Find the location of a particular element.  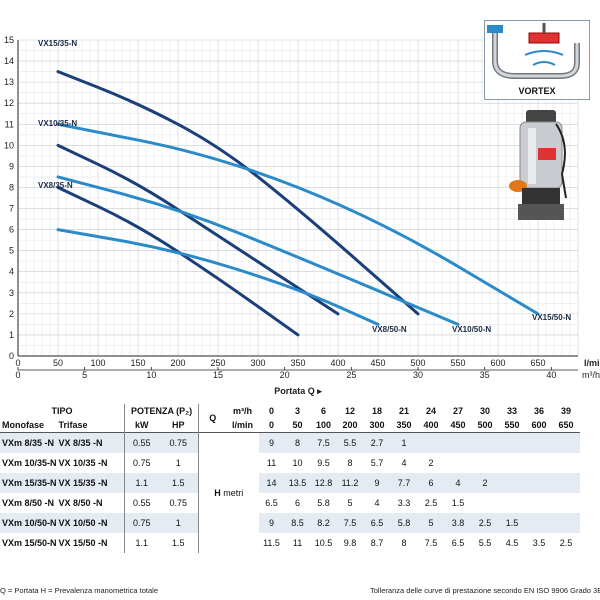

unit-m3h: m³/h is located at coordinates (243, 411).